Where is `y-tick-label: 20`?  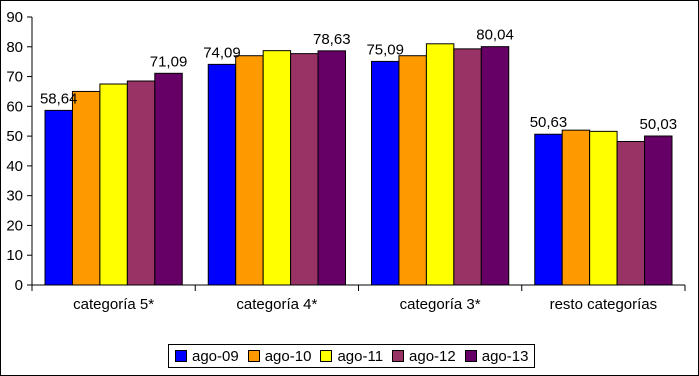 y-tick-label: 20 is located at coordinates (14, 225).